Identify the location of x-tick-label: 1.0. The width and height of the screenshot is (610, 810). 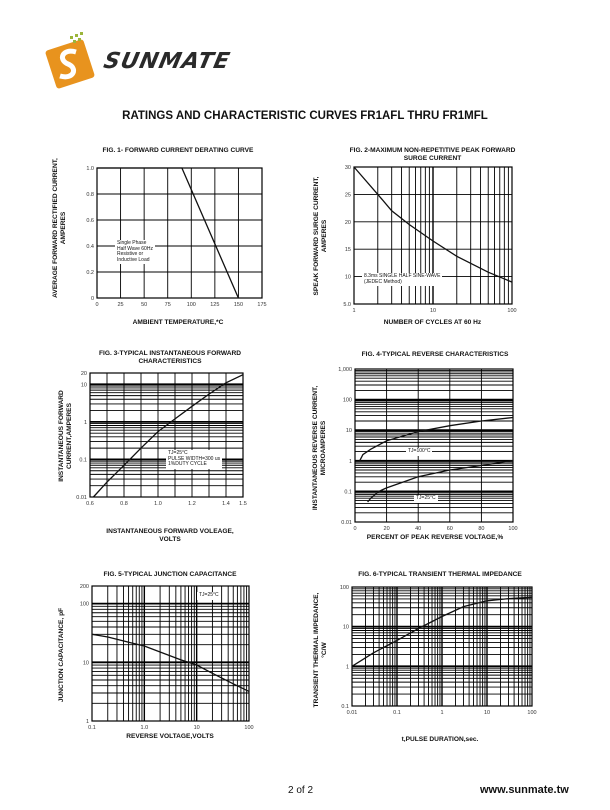
(158, 504).